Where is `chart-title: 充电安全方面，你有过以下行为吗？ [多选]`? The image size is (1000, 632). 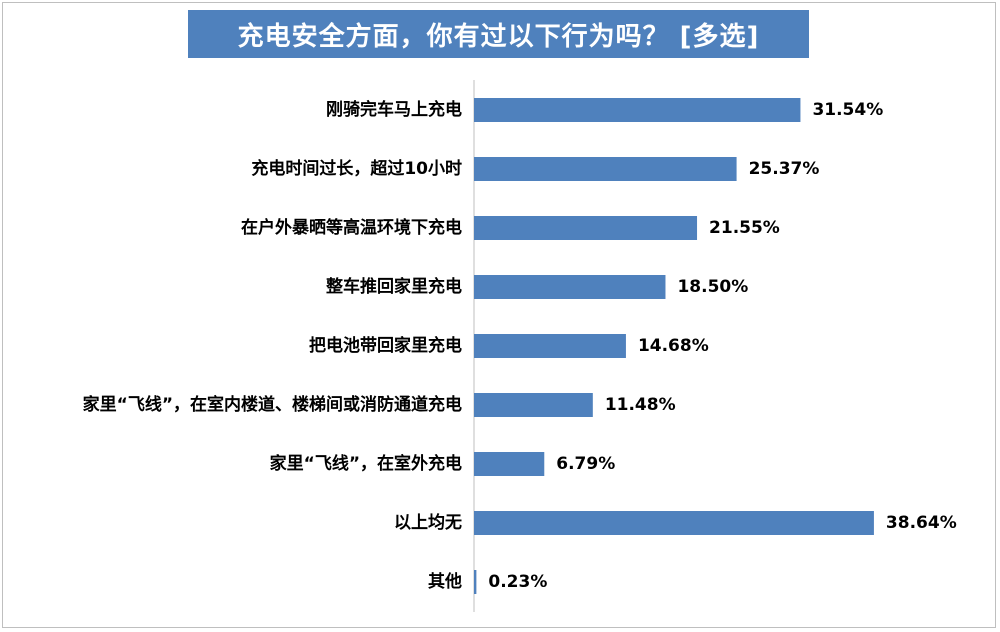 chart-title: 充电安全方面，你有过以下行为吗？ [多选] is located at coordinates (498, 36).